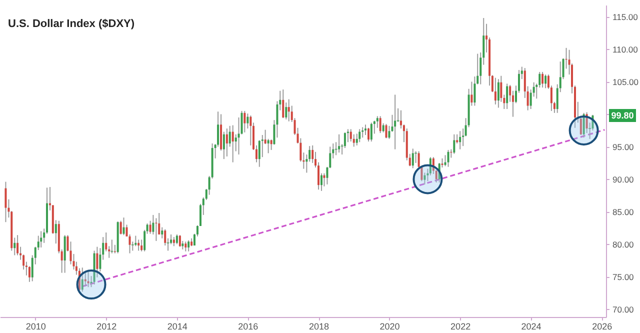  What do you see at coordinates (531, 327) in the screenshot?
I see `x-tick-label: 2024` at bounding box center [531, 327].